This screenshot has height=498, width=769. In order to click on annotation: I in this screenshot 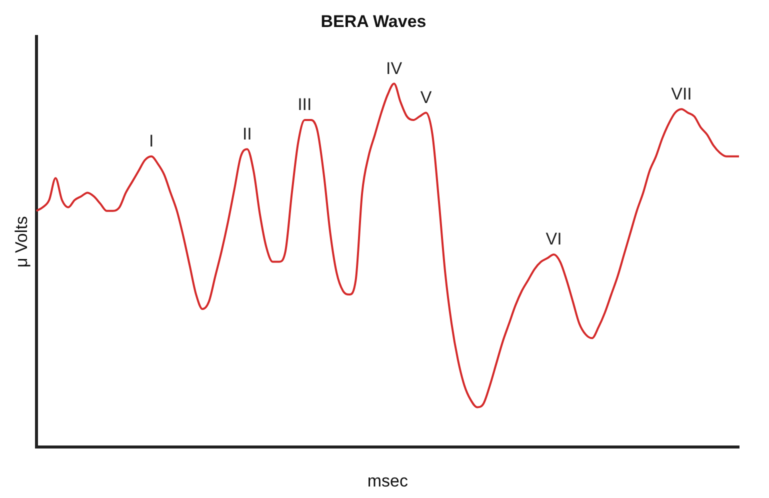, I will do `click(151, 141)`.